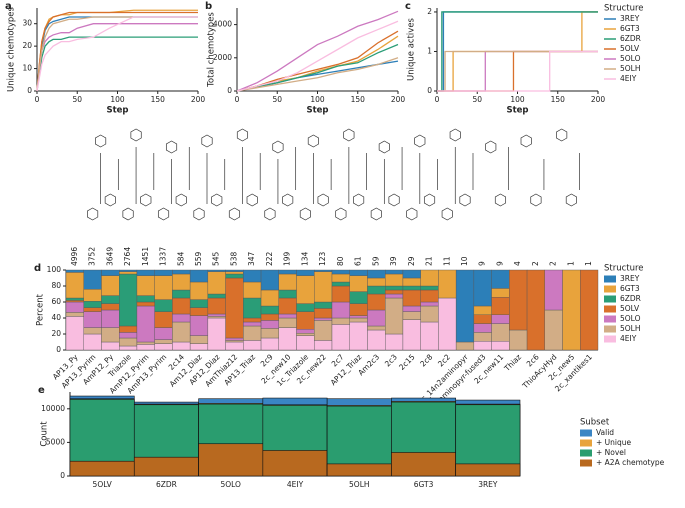 Image resolution: width=685 pixels, height=508 pixels. Describe the element at coordinates (630, 298) in the screenshot. I see `legend-label: 6ZDR` at that location.